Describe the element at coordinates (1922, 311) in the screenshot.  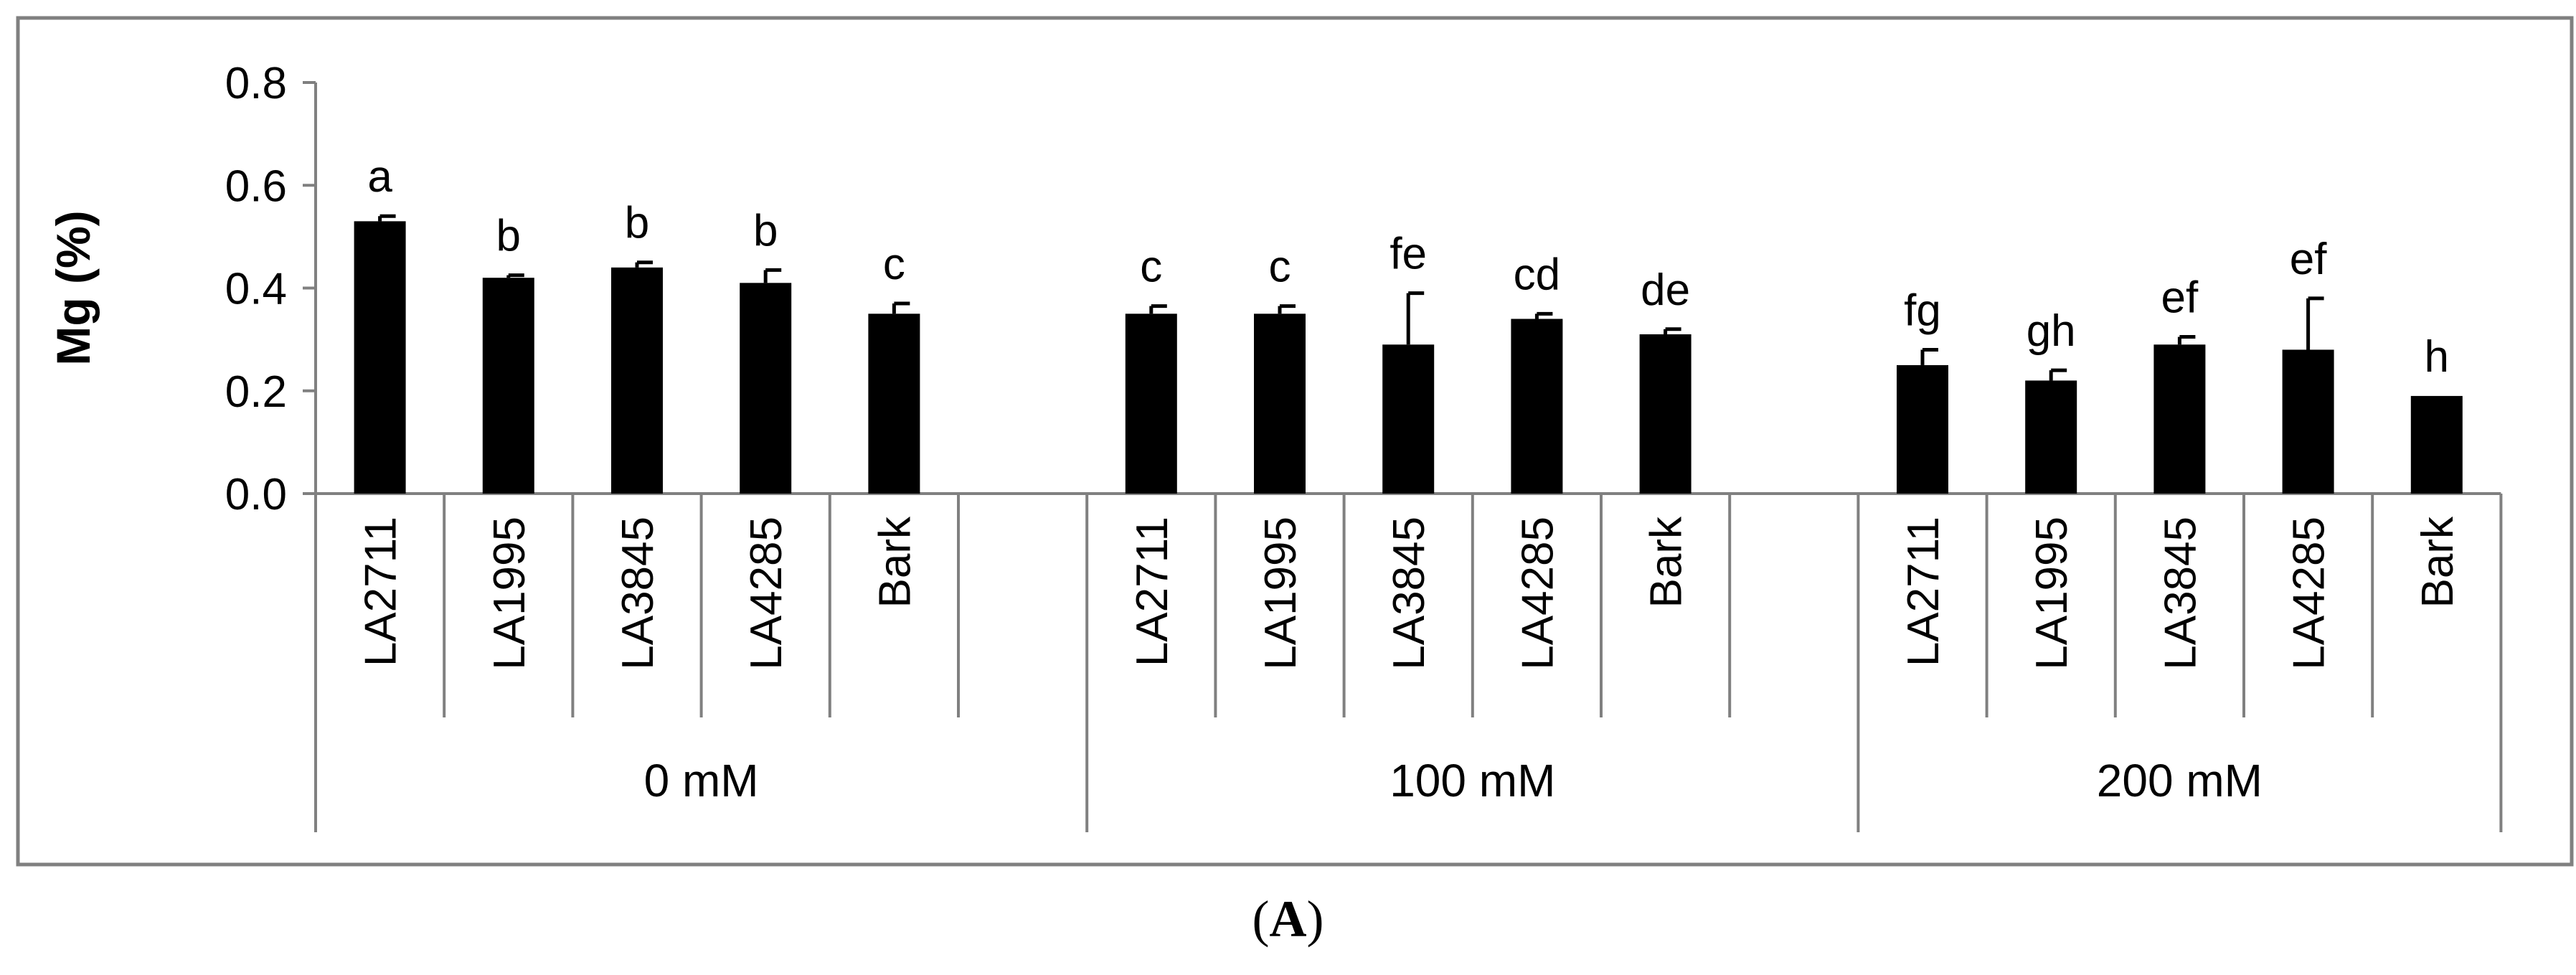
I see `significance-letter: fg` at that location.